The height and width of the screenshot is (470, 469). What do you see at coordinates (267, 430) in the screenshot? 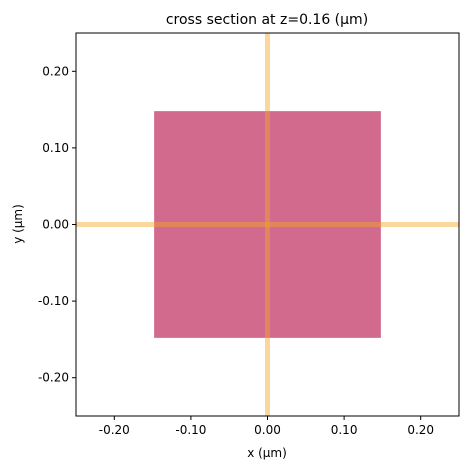
I see `x-tick-label: 0.00` at bounding box center [267, 430].